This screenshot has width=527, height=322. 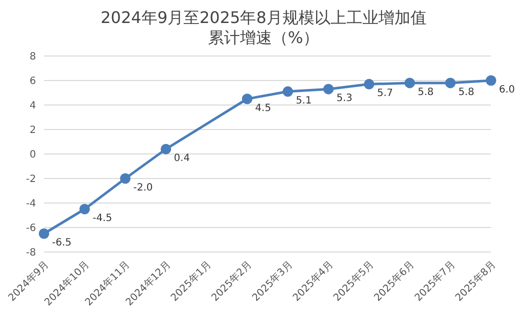 What do you see at coordinates (182, 158) in the screenshot?
I see `data-label: 0.4` at bounding box center [182, 158].